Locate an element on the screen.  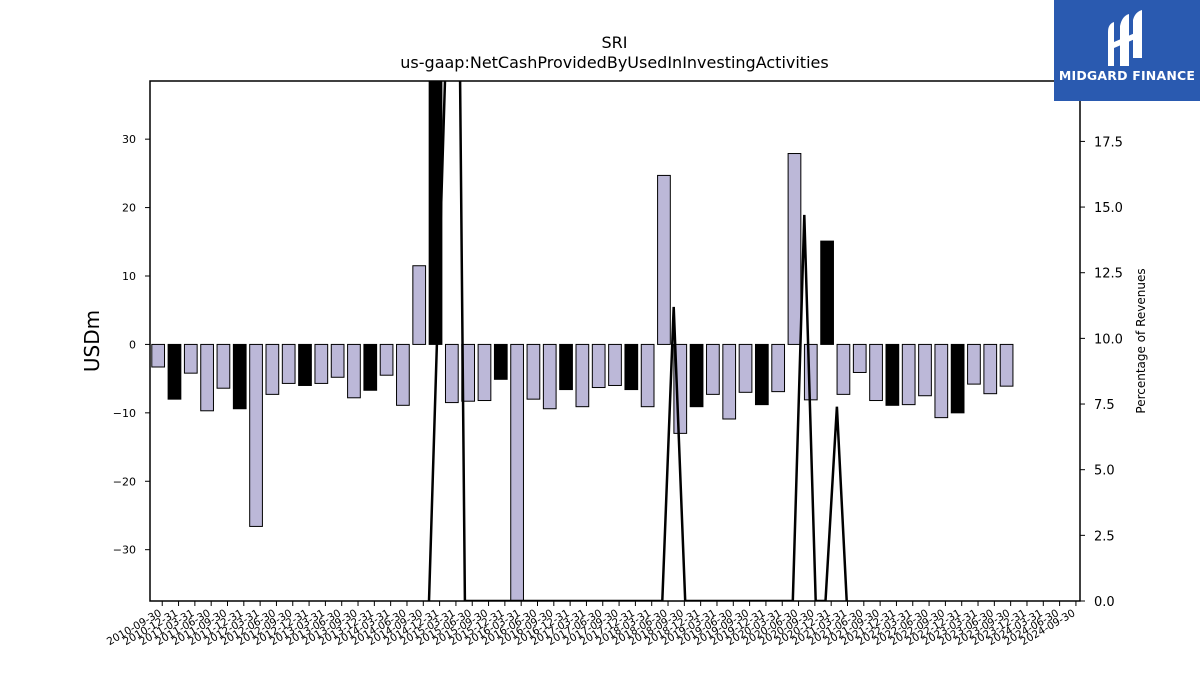
chart-title: SRI is located at coordinates (615, 42).